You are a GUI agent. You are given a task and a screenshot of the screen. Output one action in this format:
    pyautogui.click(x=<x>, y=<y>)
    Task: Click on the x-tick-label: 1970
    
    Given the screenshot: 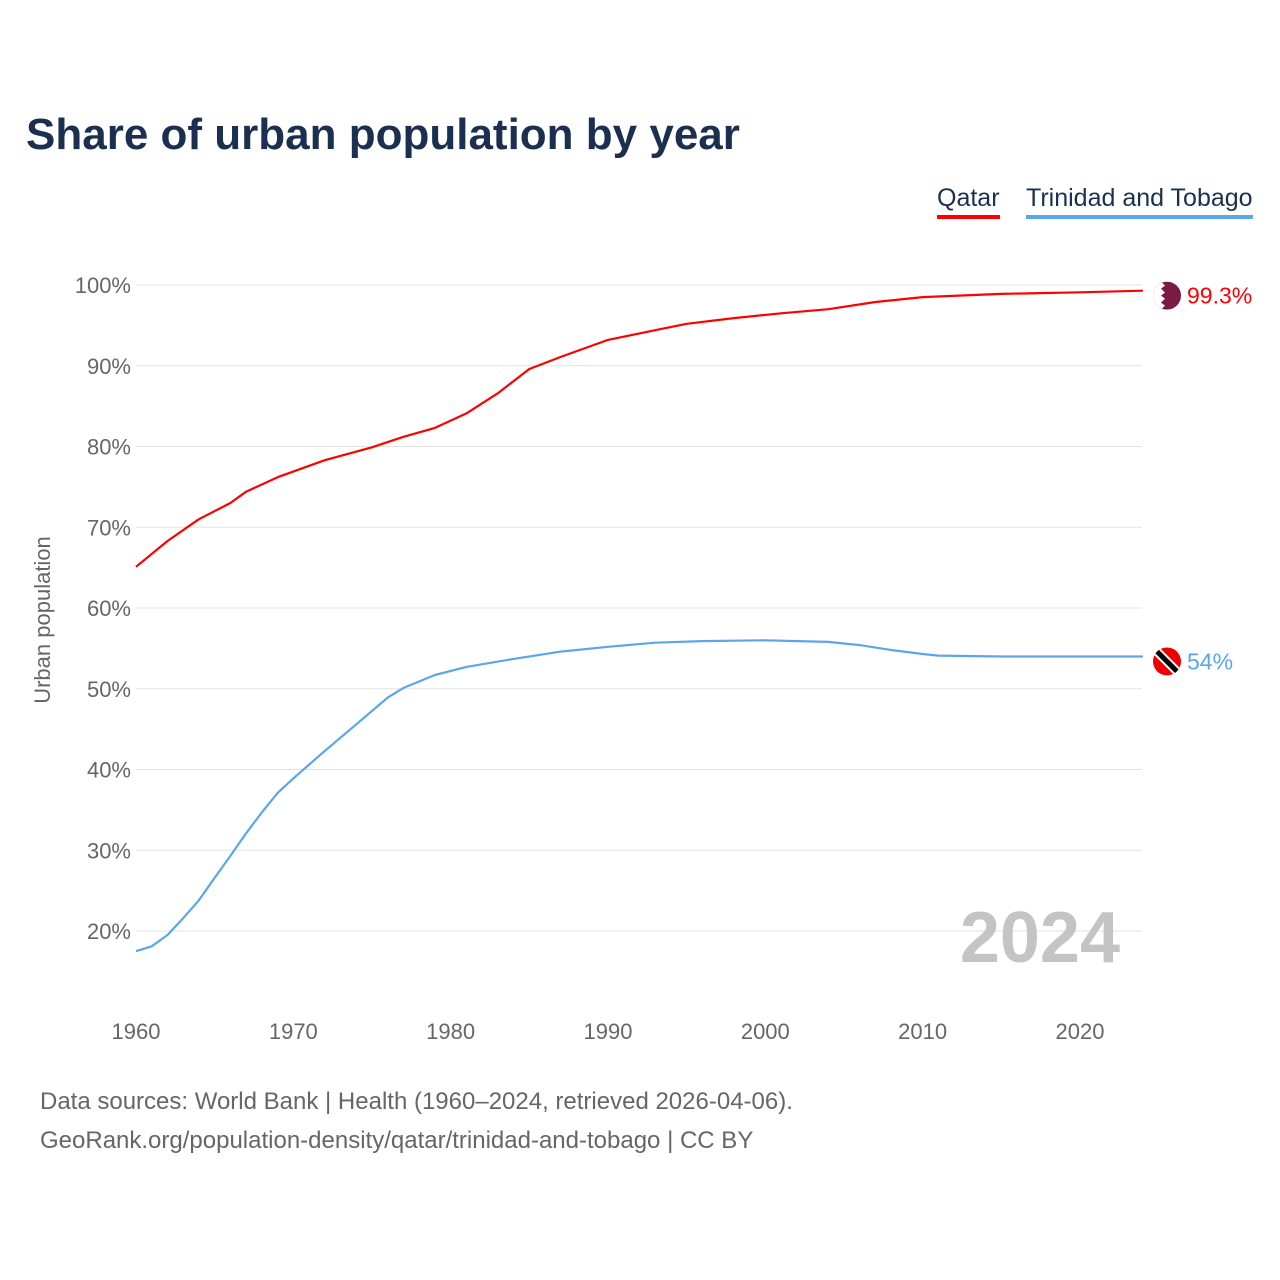 What is the action you would take?
    pyautogui.click(x=293, y=1031)
    